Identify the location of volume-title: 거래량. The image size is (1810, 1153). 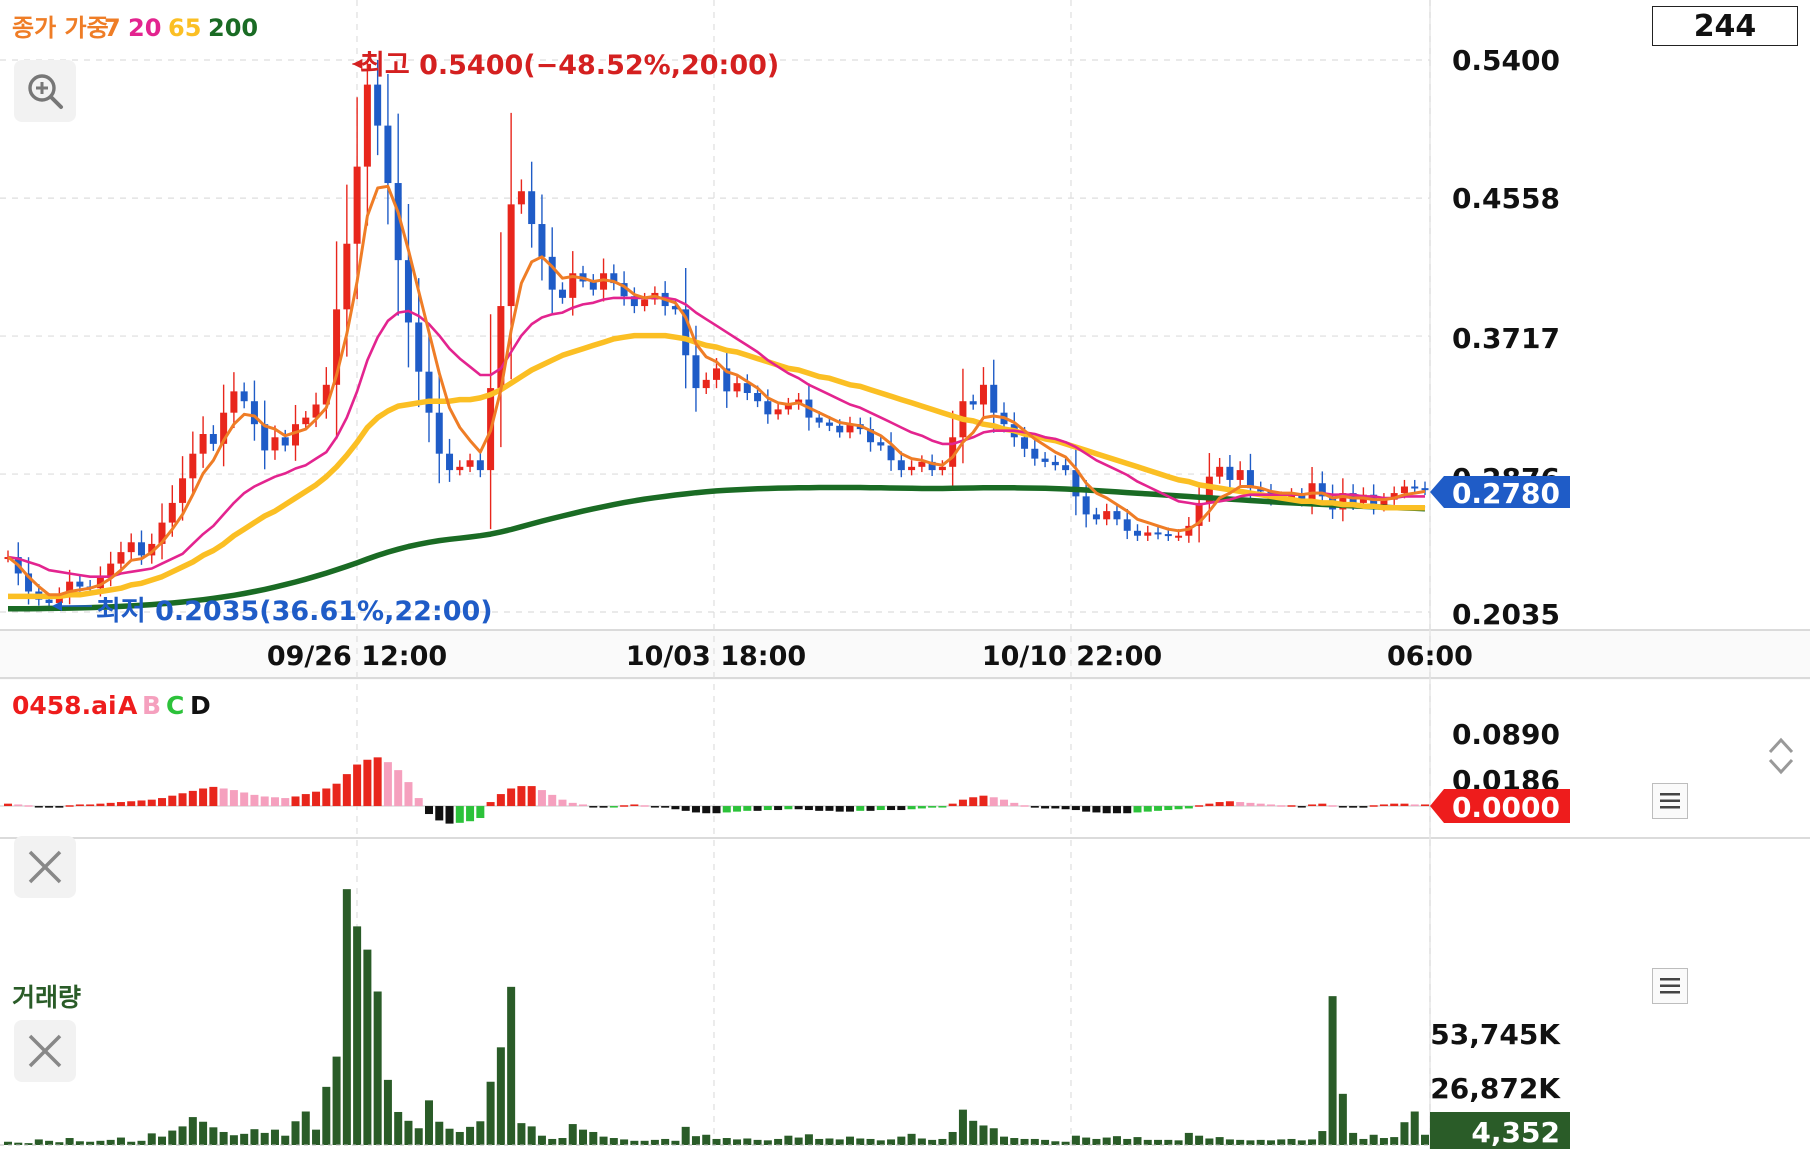
(46, 997).